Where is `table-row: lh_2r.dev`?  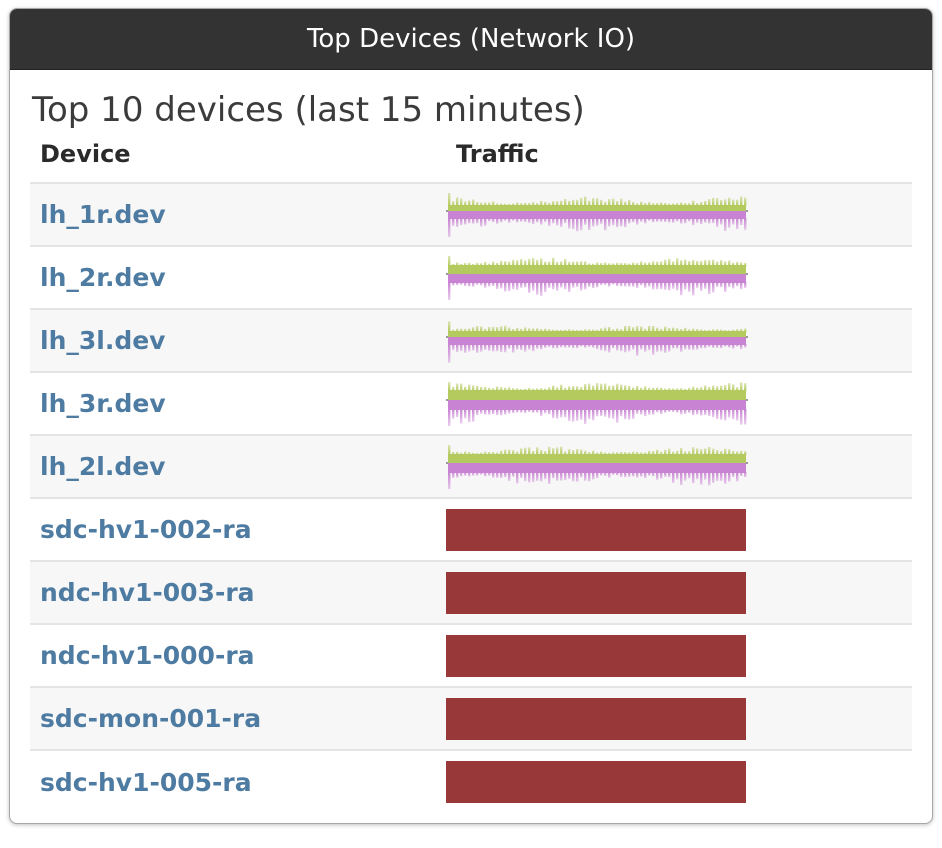
table-row: lh_2r.dev is located at coordinates (471, 277).